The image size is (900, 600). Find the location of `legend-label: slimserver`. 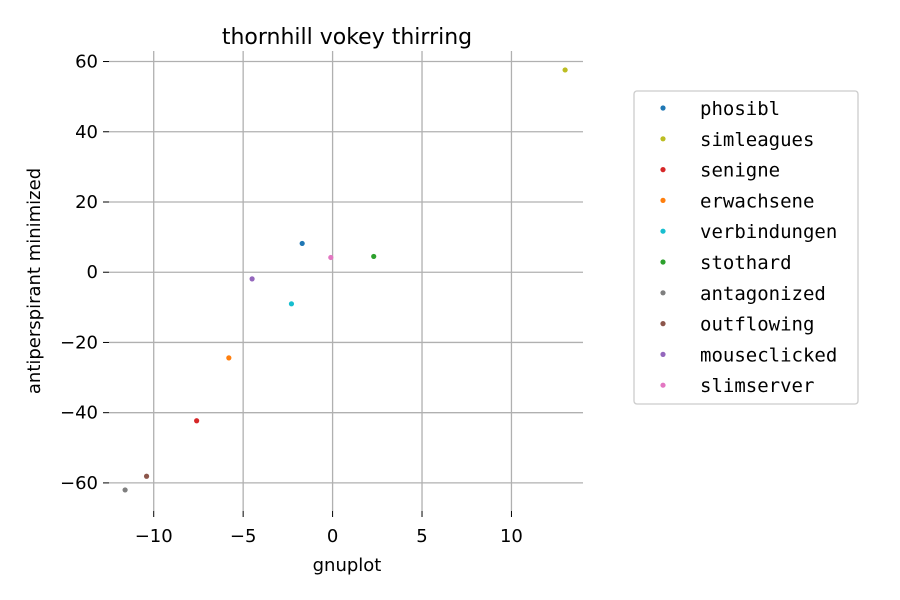

legend-label: slimserver is located at coordinates (757, 386).